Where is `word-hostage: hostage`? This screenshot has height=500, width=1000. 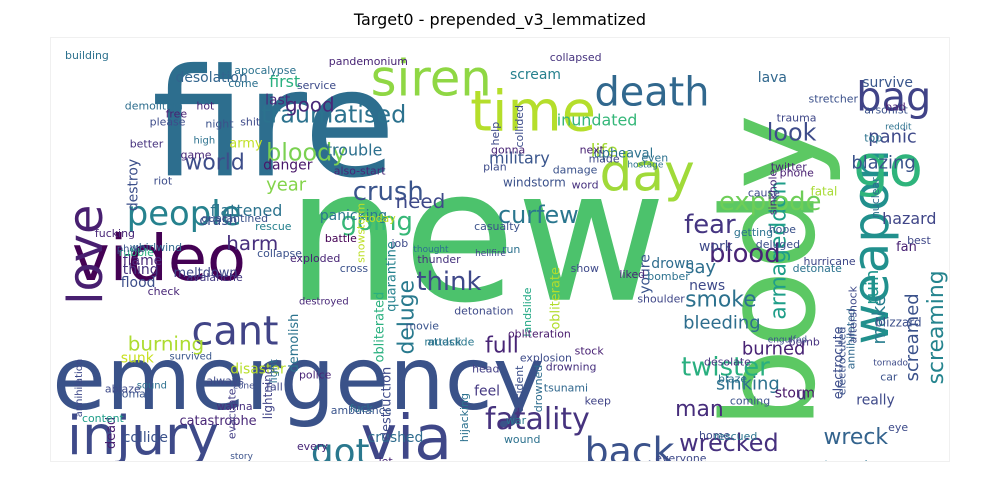
word-hostage: hostage is located at coordinates (645, 165).